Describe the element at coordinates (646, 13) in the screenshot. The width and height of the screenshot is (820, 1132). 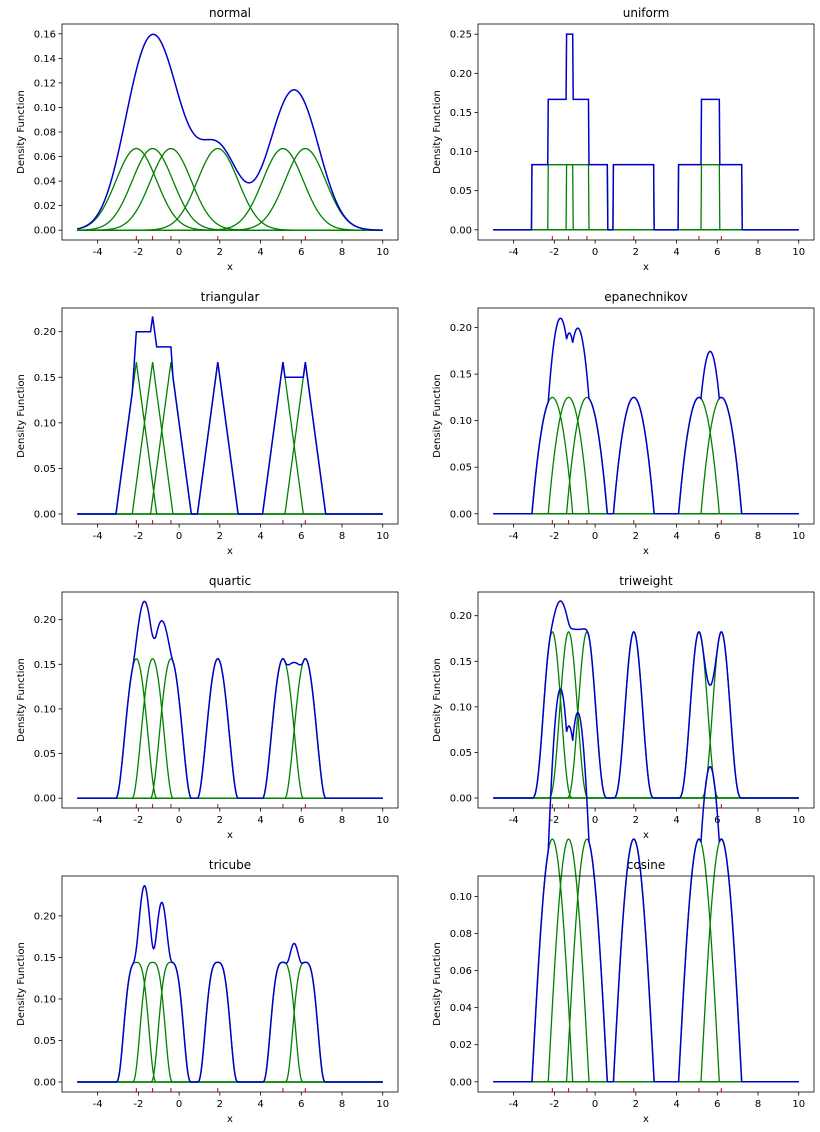
I see `panel-title: uniform` at that location.